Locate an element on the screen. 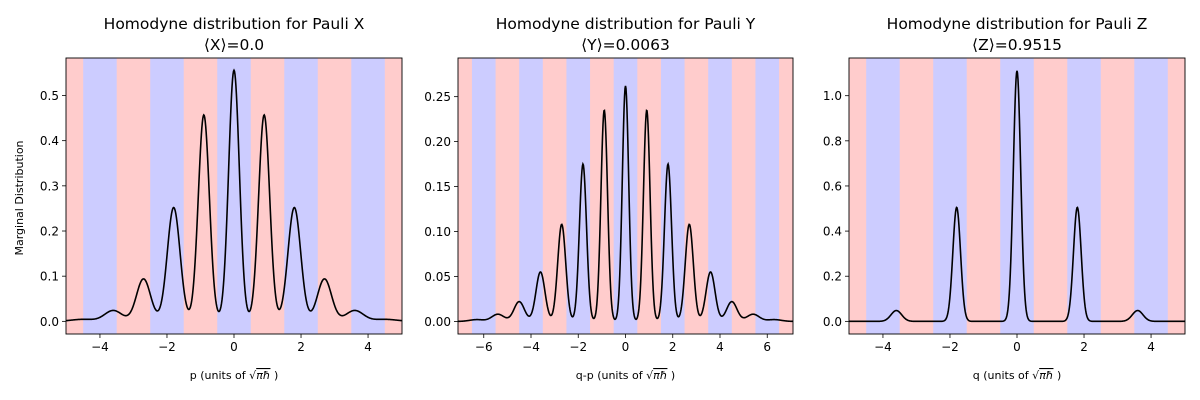  x-tick-label: −6 is located at coordinates (484, 347).